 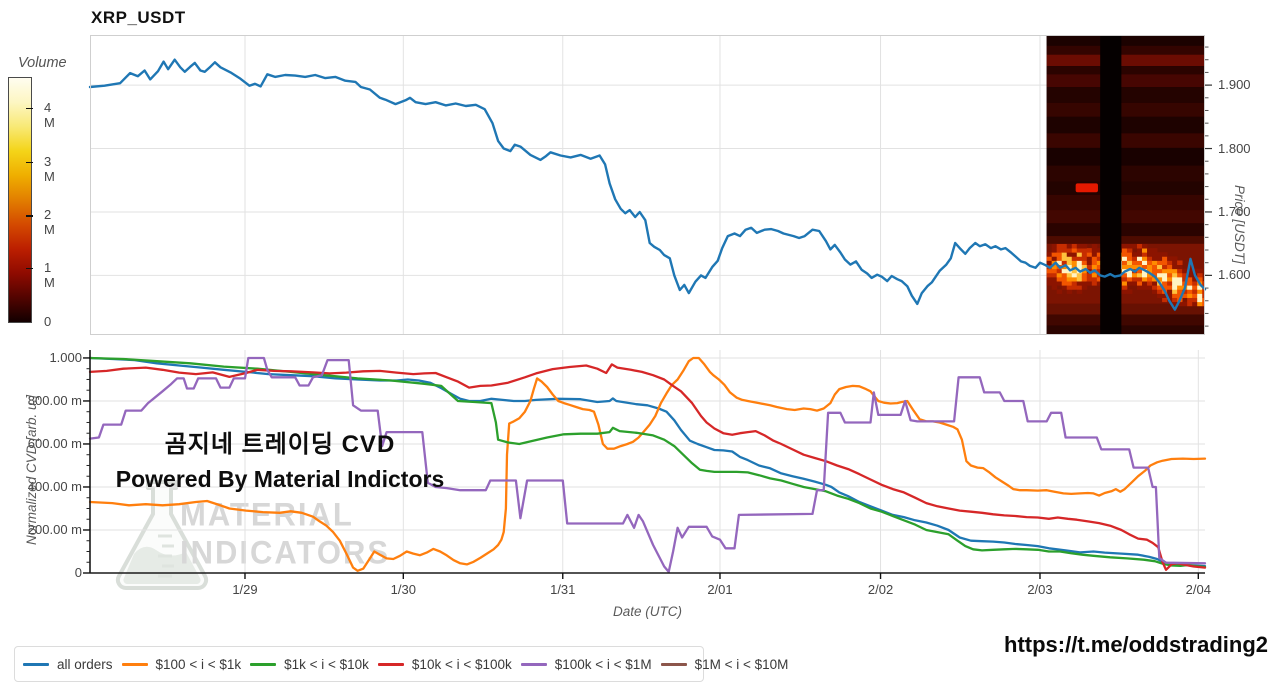 I want to click on price-axis-title: Price [USDT], so click(x=1239, y=224).